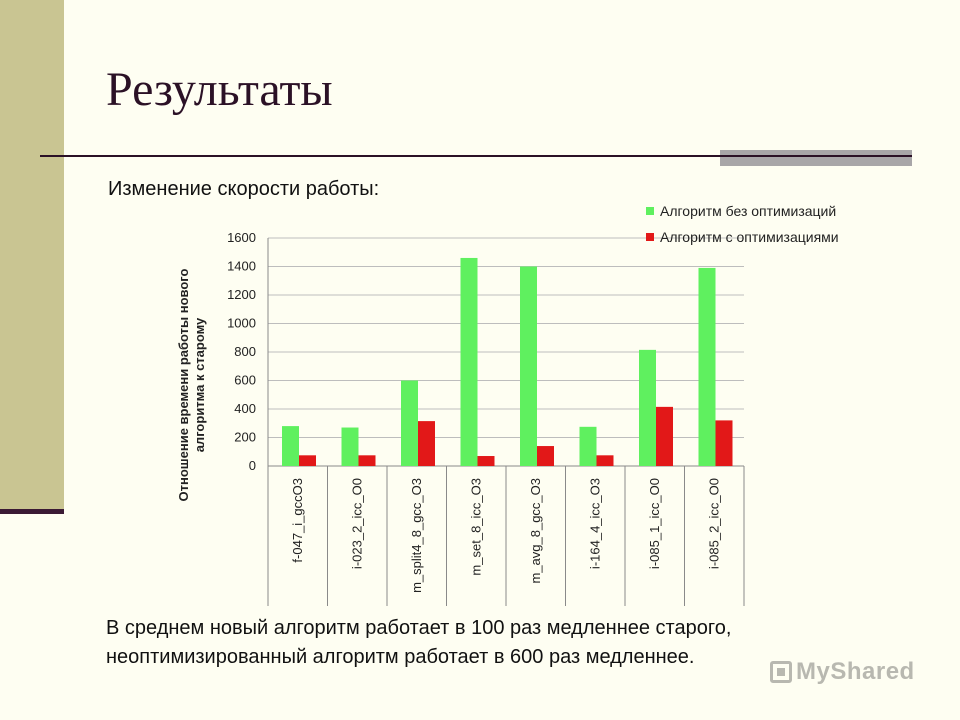 The height and width of the screenshot is (720, 960). What do you see at coordinates (749, 237) in the screenshot?
I see `legend-label-optimized: Алгоритм с оптимизациями` at bounding box center [749, 237].